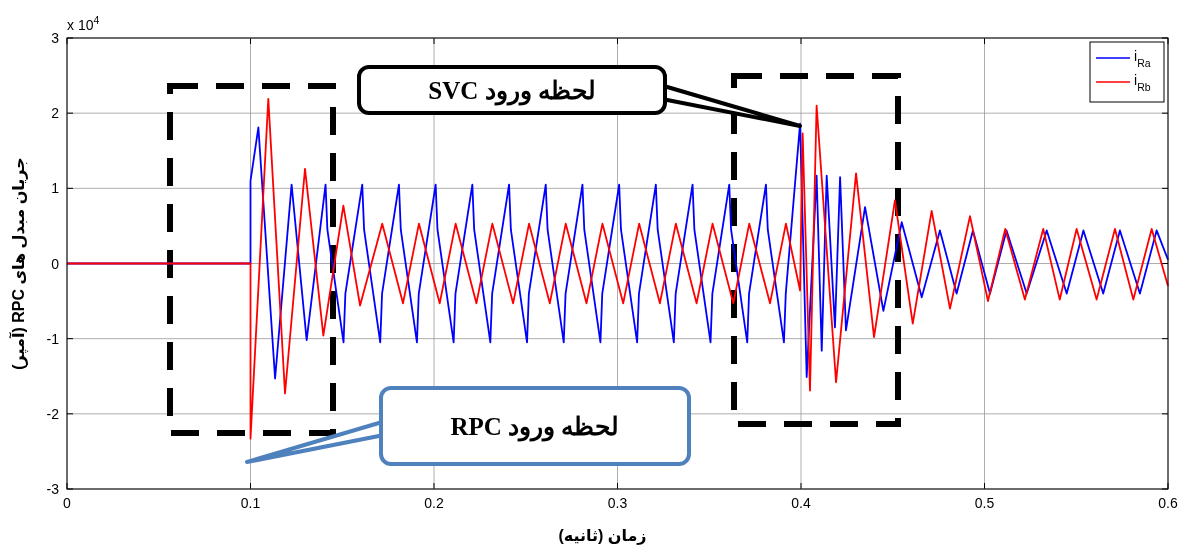  I want to click on x-tick-label: 0, so click(67, 503).